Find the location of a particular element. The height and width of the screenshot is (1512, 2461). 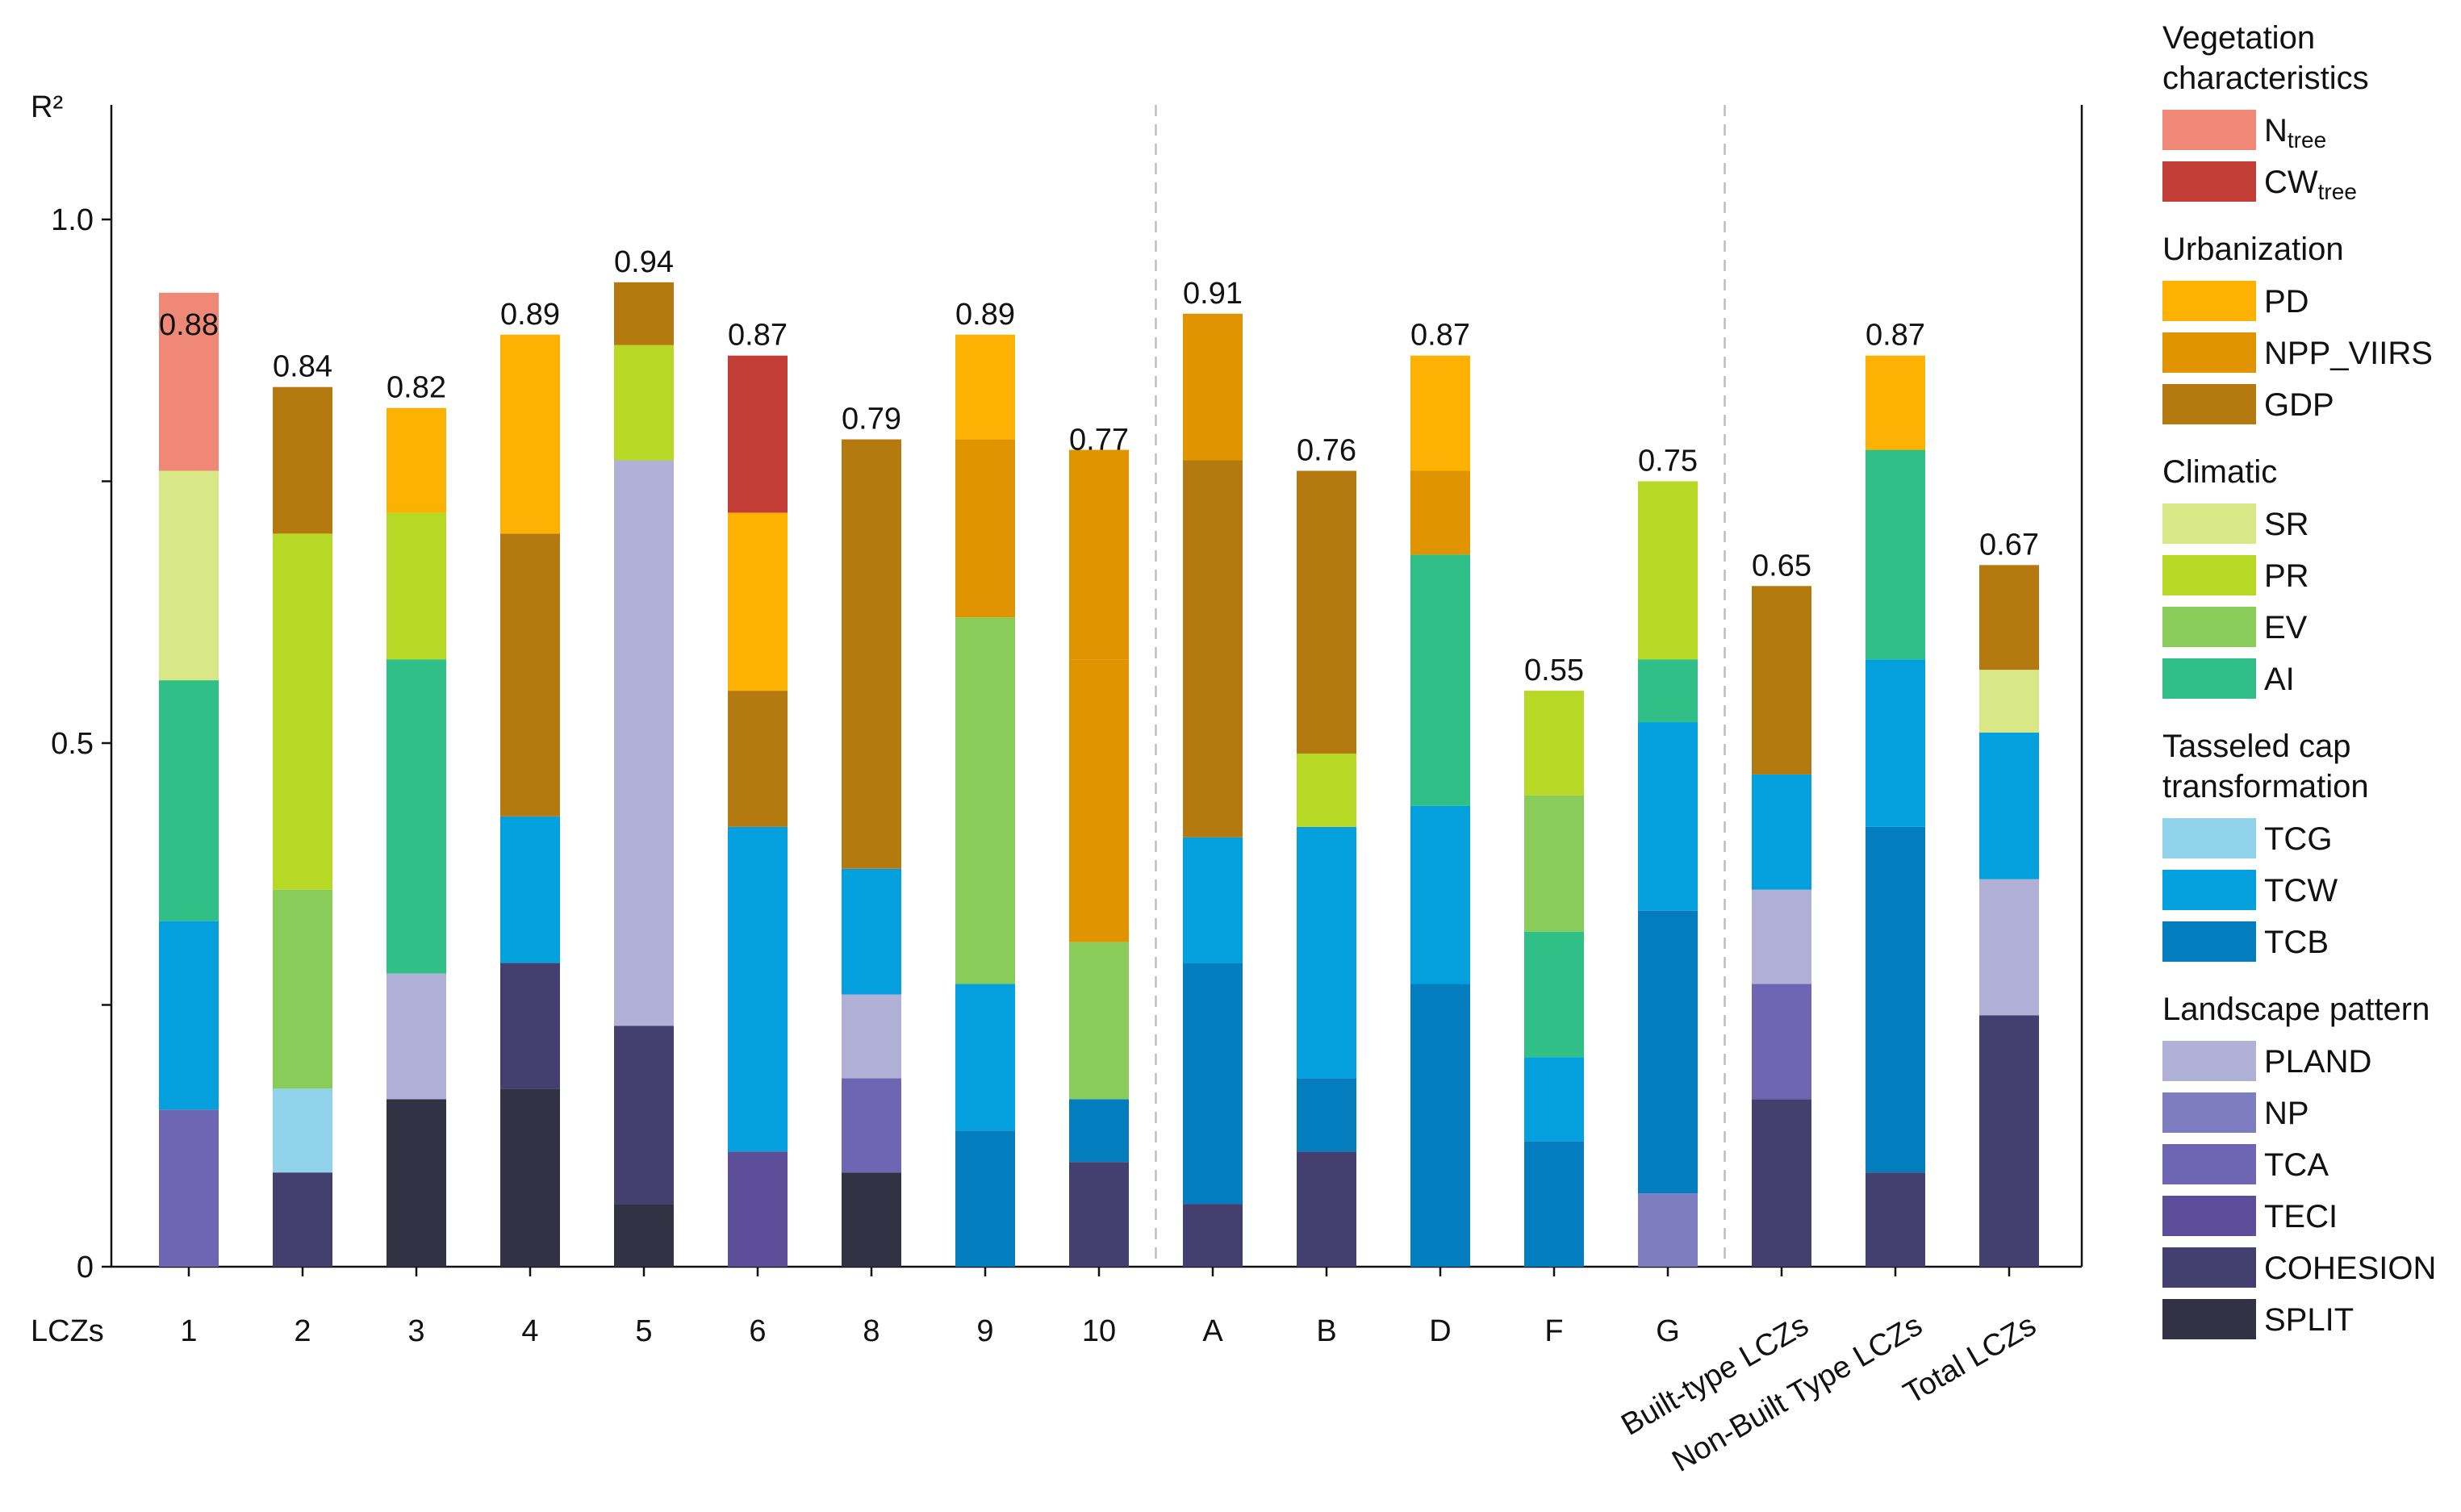

legend-swatch-ntree is located at coordinates (2209, 130).